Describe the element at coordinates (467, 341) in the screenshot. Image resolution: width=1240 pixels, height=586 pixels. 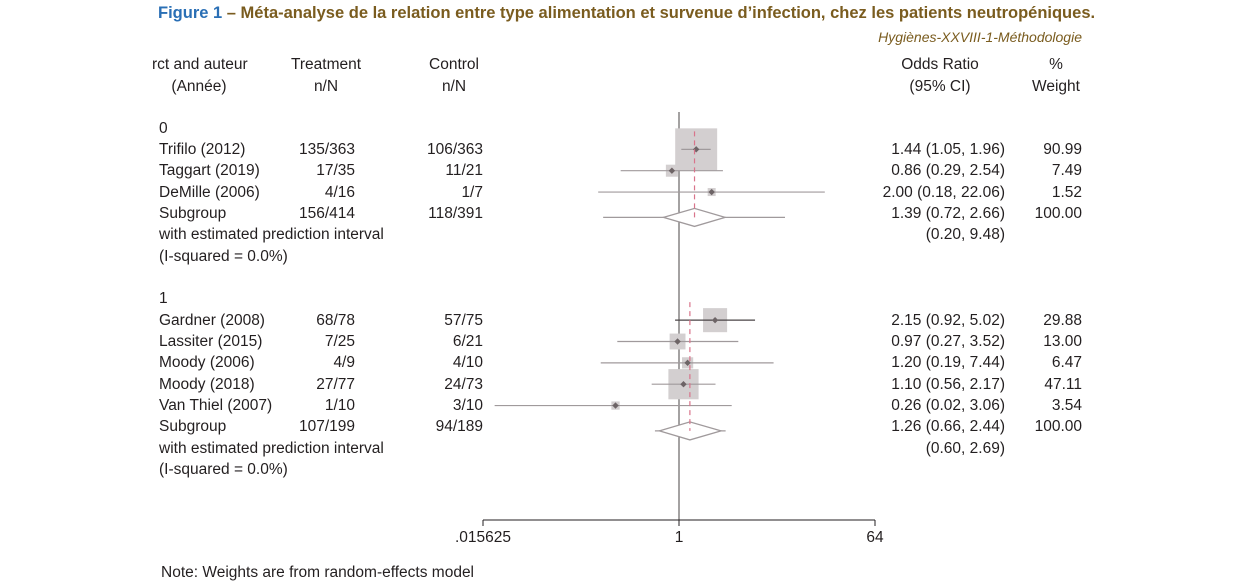
I see `study-control: 6/21` at that location.